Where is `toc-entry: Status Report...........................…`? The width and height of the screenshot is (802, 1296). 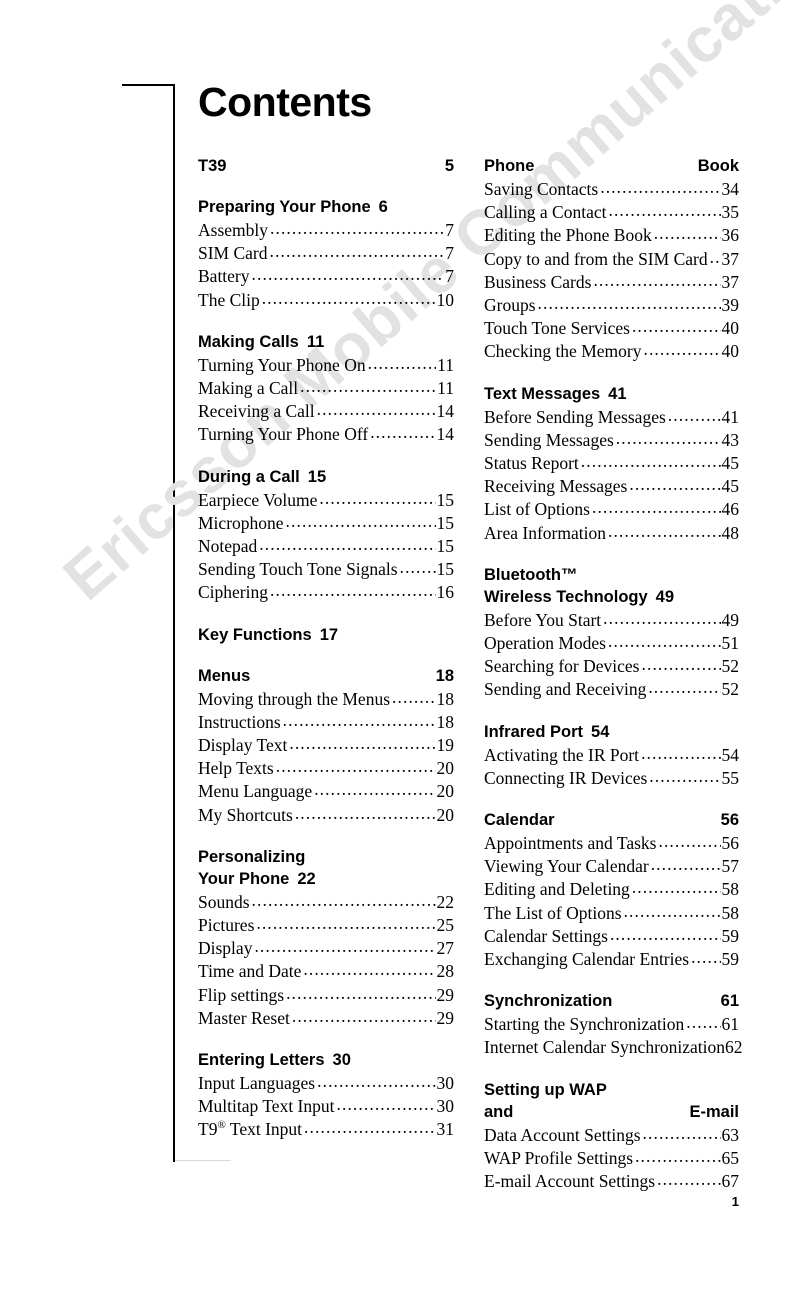
toc-entry: Status Report...........................… is located at coordinates (612, 463).